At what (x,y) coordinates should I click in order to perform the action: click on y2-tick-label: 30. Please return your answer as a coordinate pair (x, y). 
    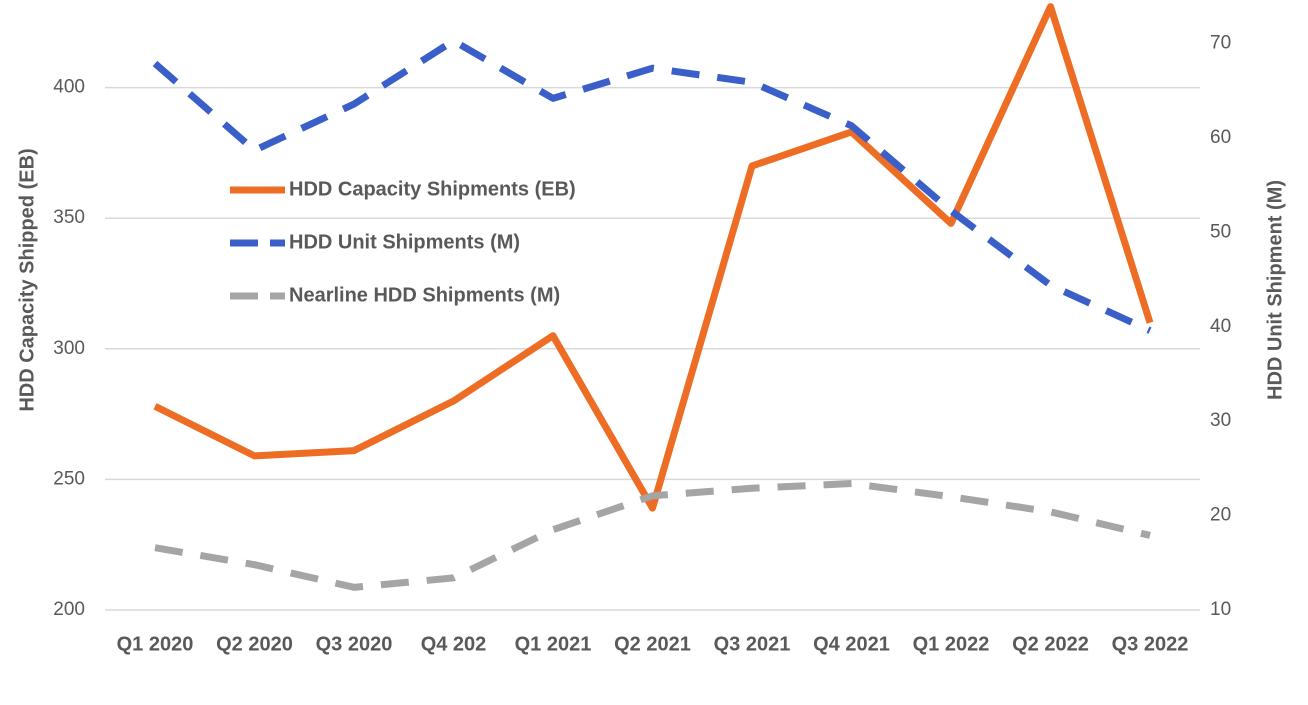
    Looking at the image, I should click on (1220, 420).